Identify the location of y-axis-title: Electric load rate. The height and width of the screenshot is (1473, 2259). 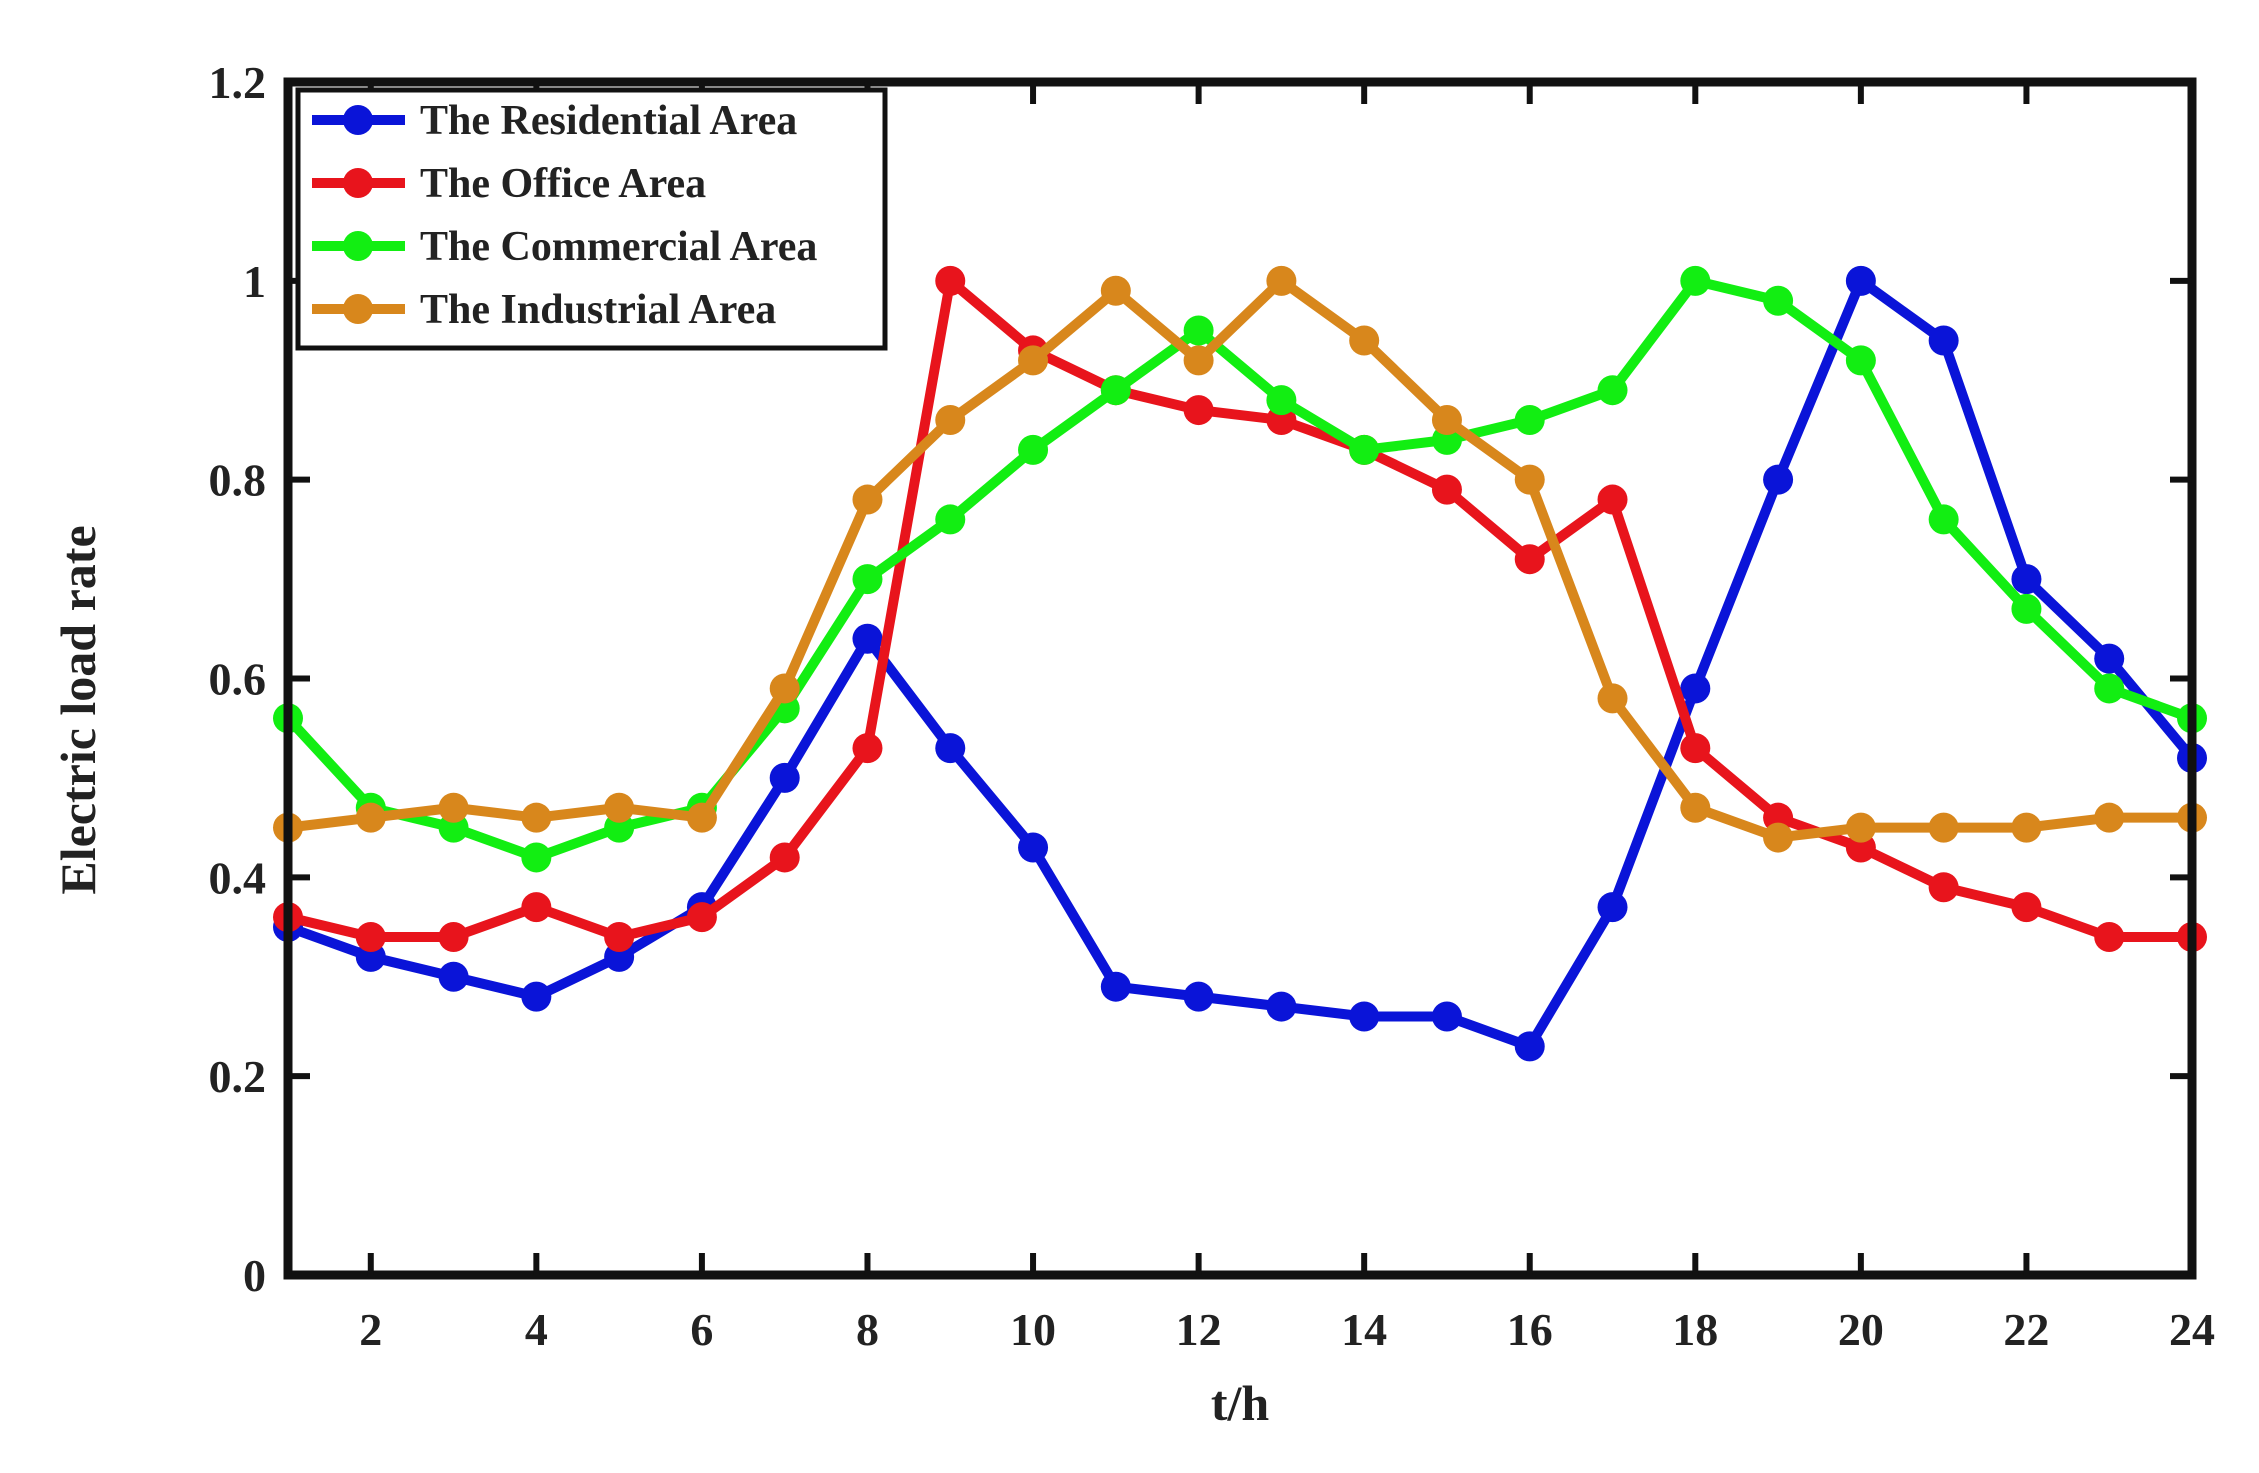
(78, 709).